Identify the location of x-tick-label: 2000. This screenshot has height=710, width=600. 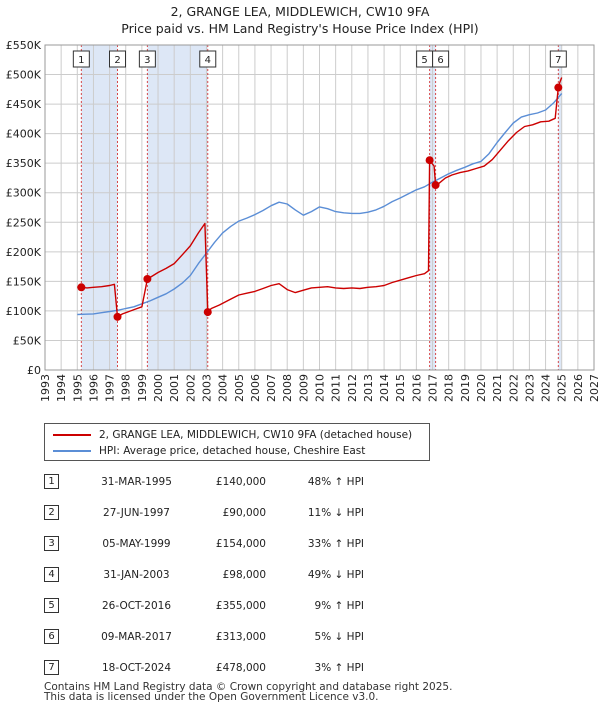
(158, 388).